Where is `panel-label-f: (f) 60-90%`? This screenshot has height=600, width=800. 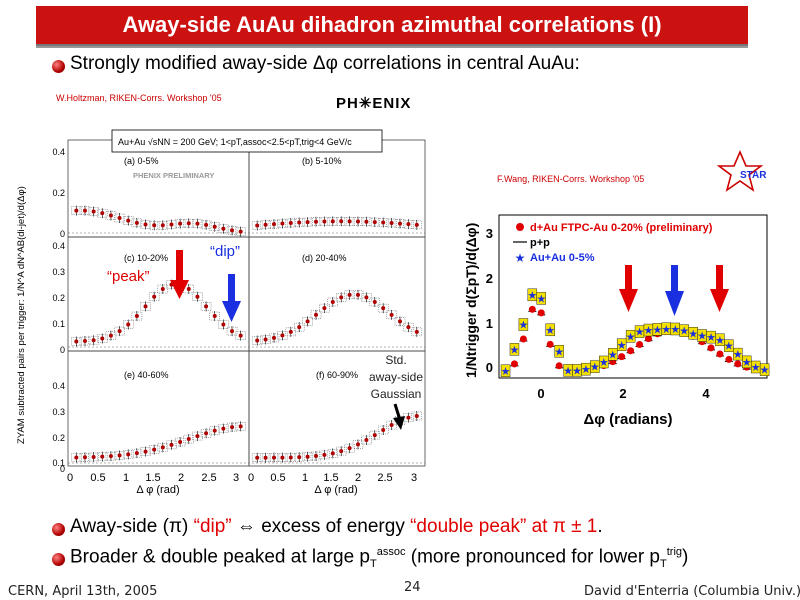
panel-label-f: (f) 60-90% is located at coordinates (337, 375).